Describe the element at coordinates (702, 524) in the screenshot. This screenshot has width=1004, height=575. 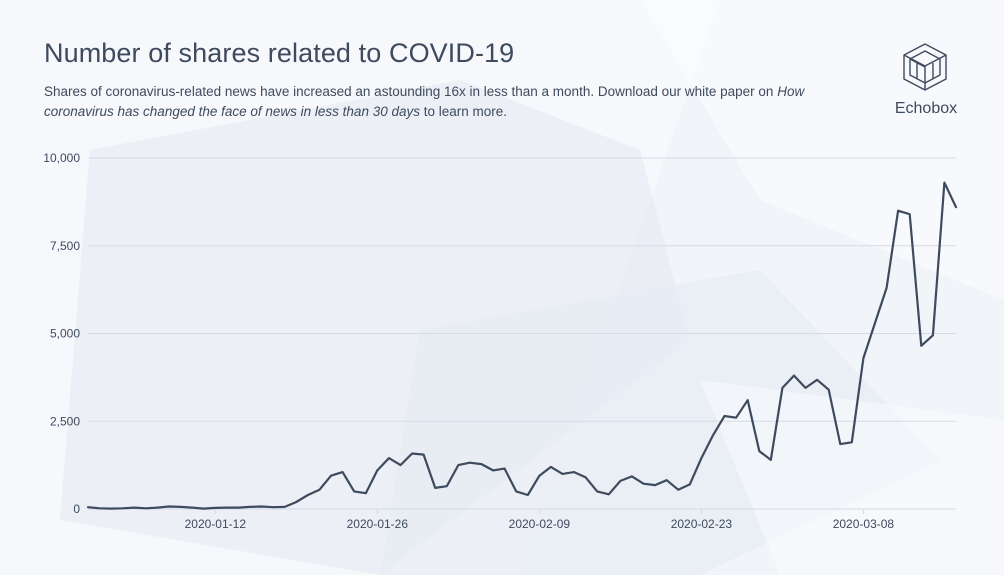
I see `x-tick-label: 2020-02-23` at that location.